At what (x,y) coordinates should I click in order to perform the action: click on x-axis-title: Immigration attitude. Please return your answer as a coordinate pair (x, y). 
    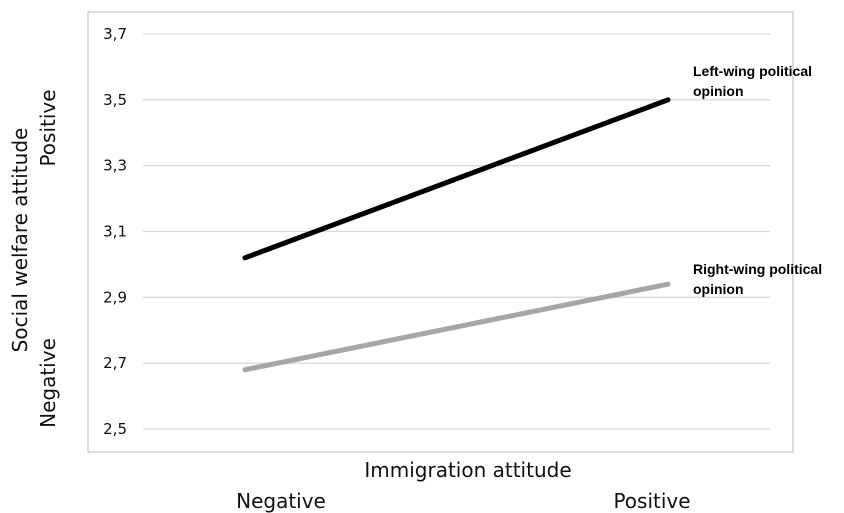
    Looking at the image, I should click on (467, 470).